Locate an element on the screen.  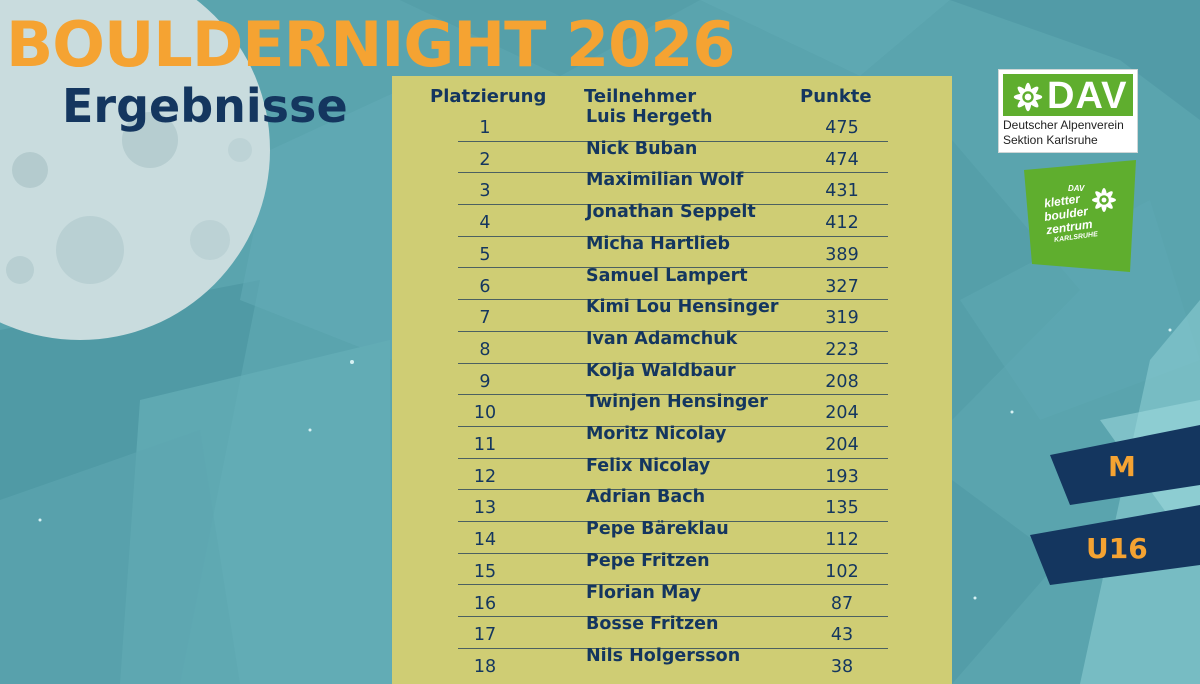
dav-logo-line2: Sektion Karlsruhe is located at coordinates (1050, 140).